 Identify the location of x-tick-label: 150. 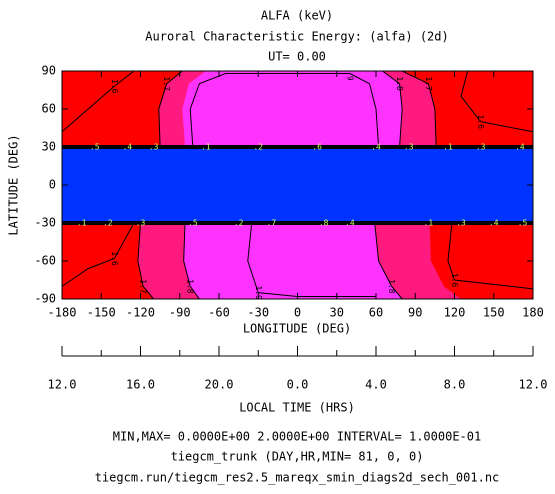
(494, 313).